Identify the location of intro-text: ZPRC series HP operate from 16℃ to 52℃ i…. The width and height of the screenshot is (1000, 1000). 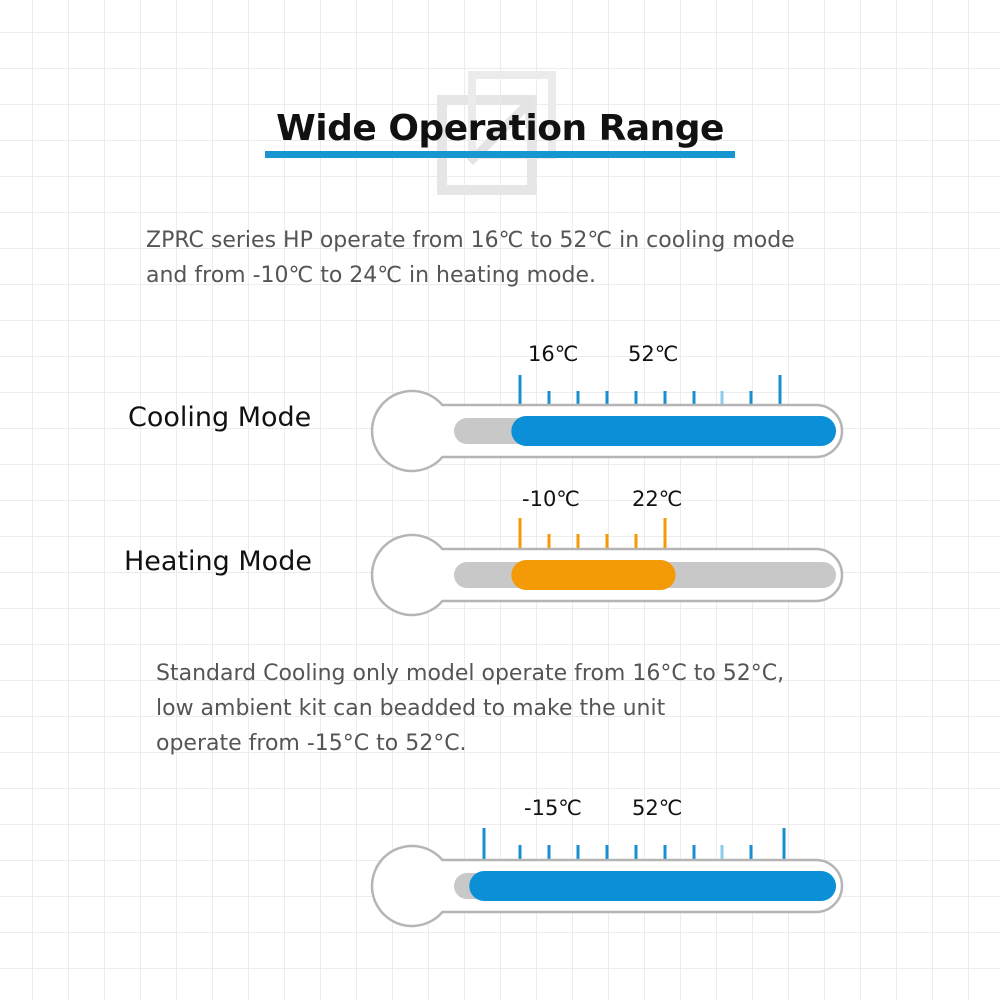
(516, 258).